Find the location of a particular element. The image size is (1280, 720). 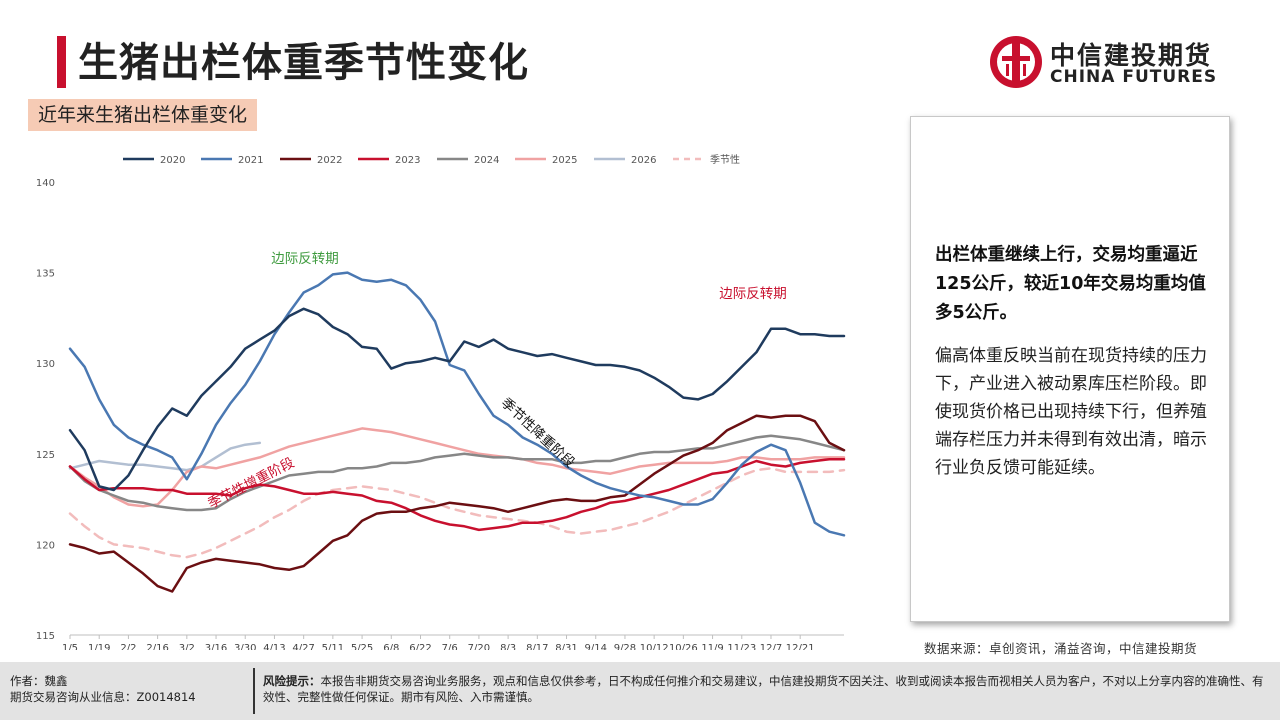

x-tick-label: 10/12 is located at coordinates (654, 646).